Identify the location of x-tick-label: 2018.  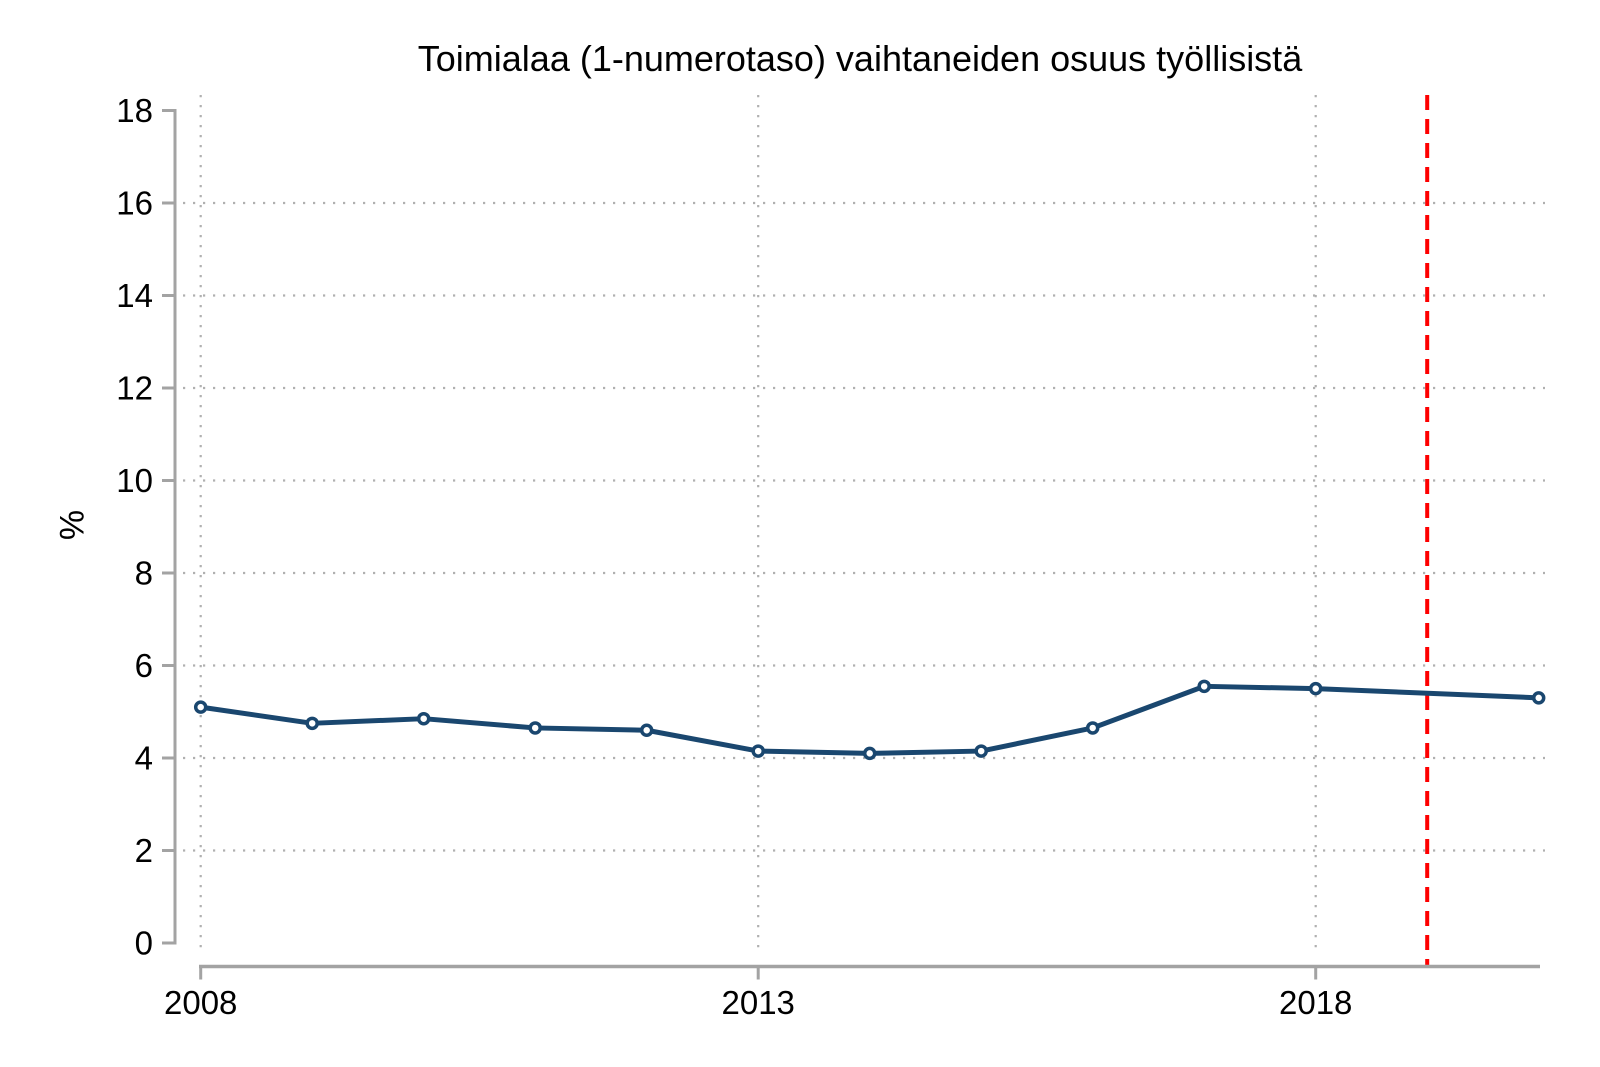
(1315, 1002).